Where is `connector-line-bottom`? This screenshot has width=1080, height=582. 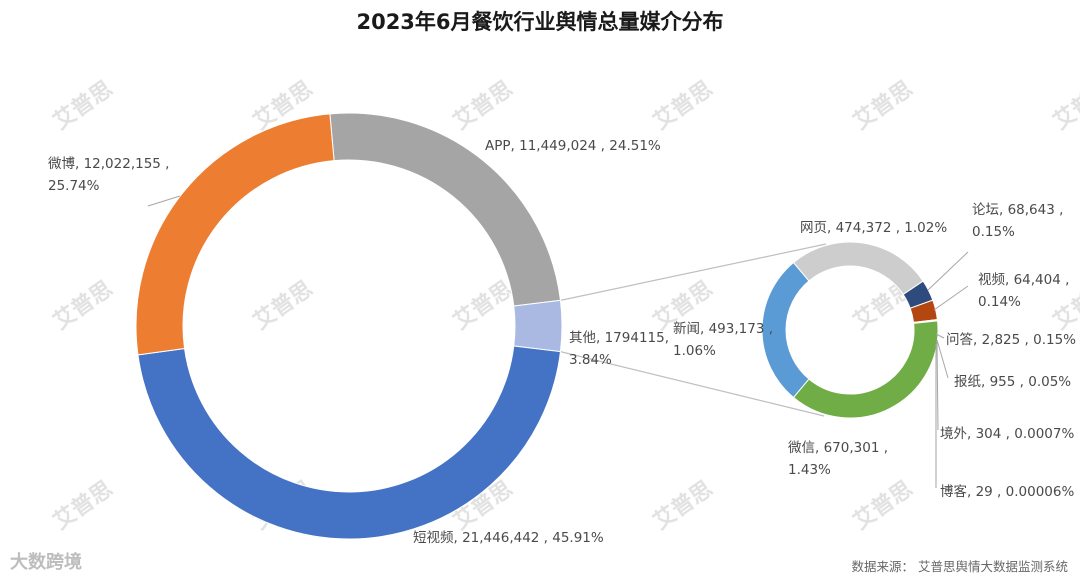 connector-line-bottom is located at coordinates (692, 384).